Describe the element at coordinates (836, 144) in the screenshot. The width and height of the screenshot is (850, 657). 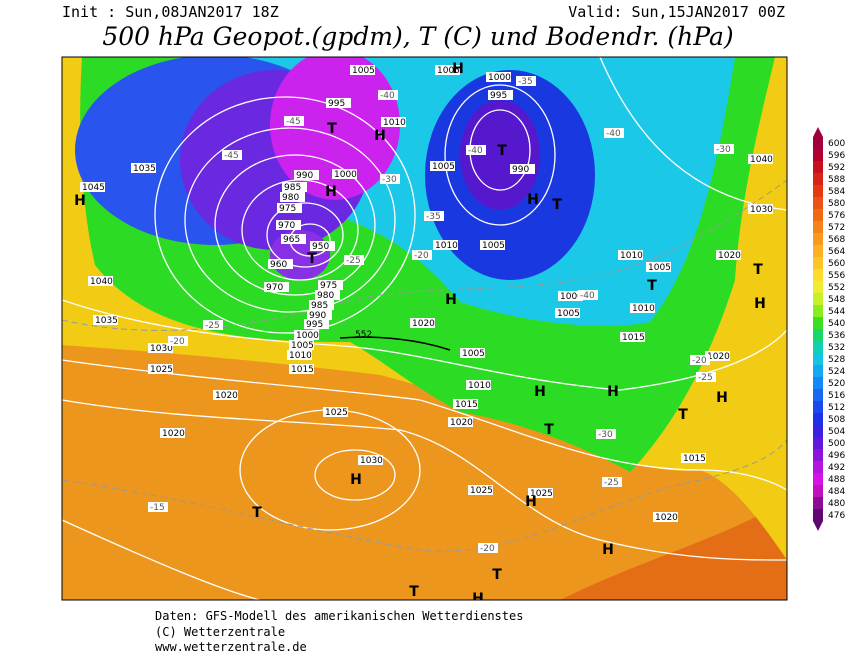
I see `colorbar-label: 600` at that location.